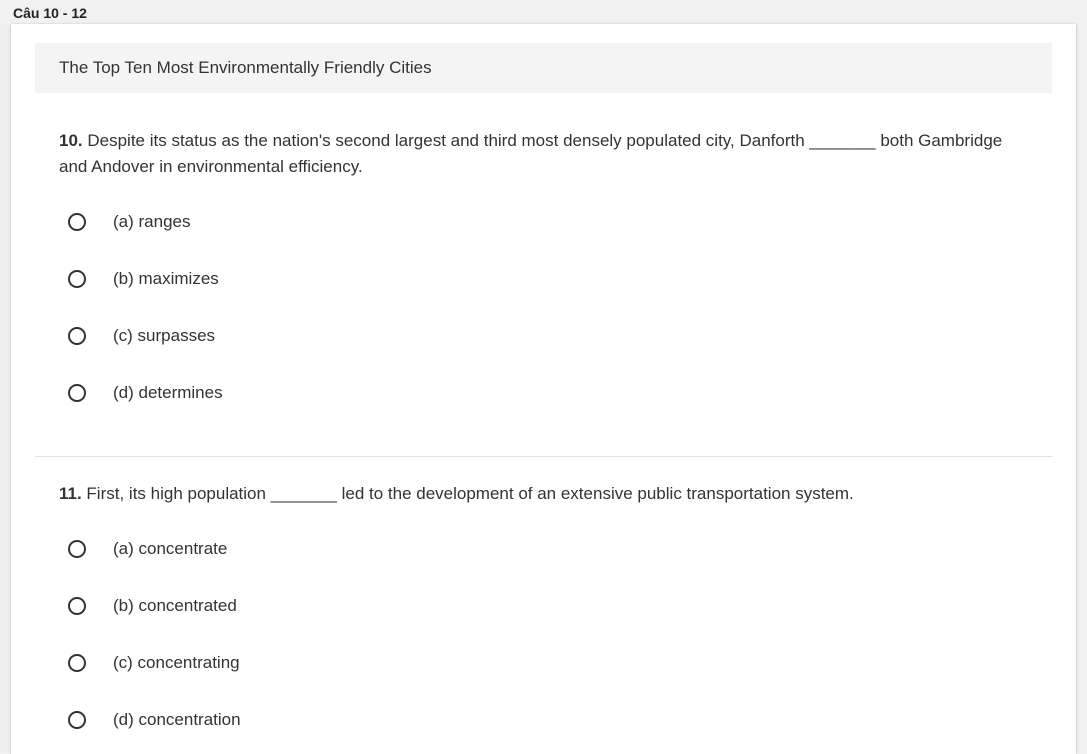 The height and width of the screenshot is (754, 1087). I want to click on option-11-c: (c) concentrating, so click(154, 663).